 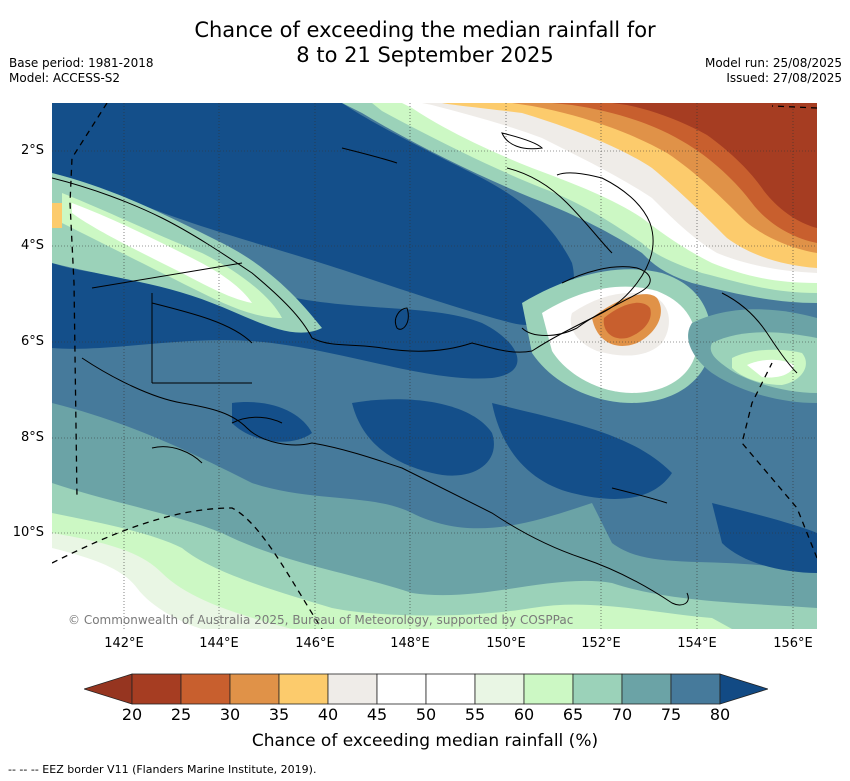 I want to click on lon-label-146e: 146°E, so click(x=315, y=643).